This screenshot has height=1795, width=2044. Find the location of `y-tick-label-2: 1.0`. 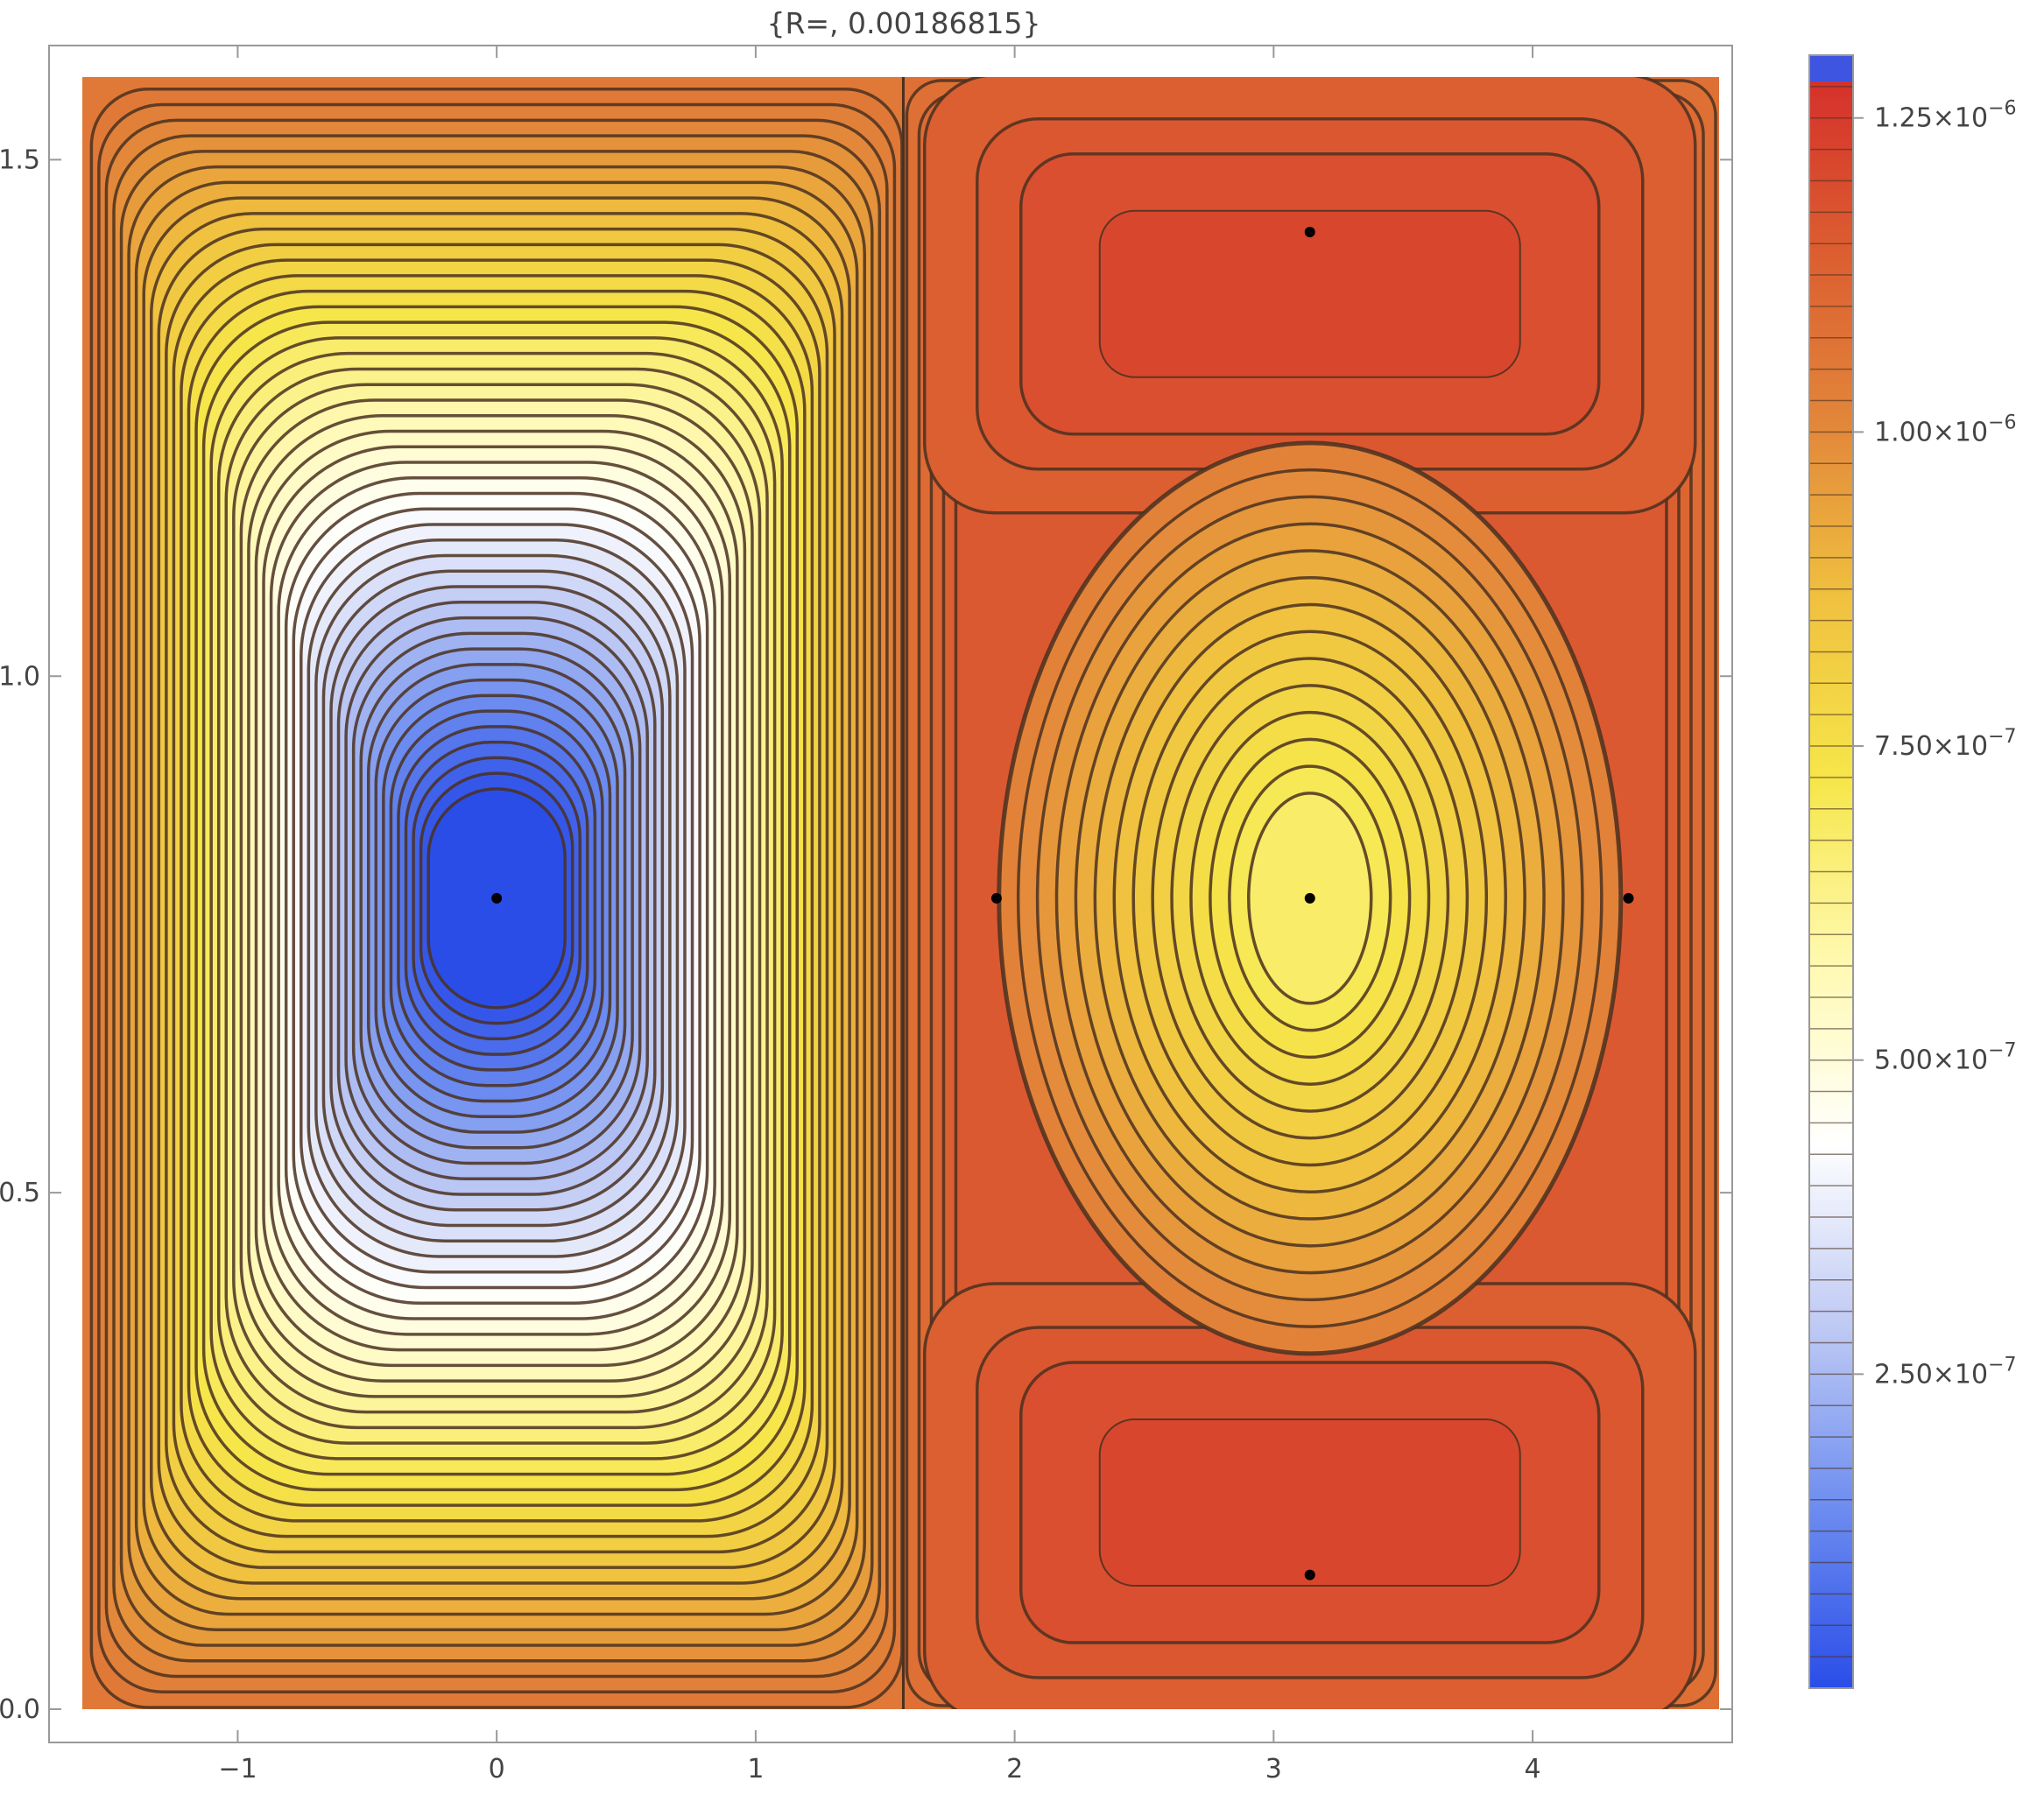

y-tick-label-2: 1.0 is located at coordinates (20, 676).